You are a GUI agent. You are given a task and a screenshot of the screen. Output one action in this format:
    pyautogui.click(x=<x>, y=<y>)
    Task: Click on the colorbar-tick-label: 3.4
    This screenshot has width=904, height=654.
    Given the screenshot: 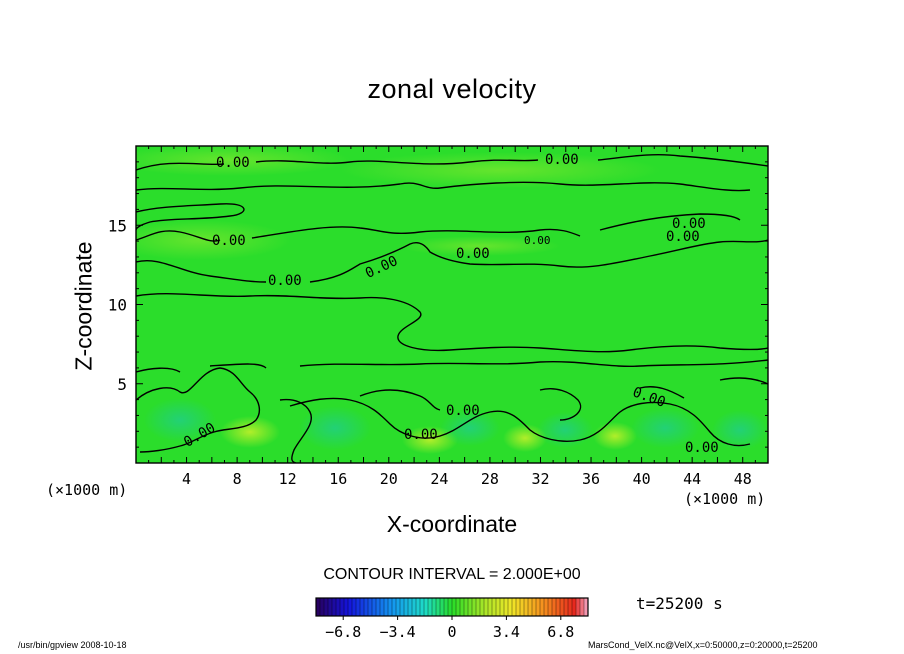 What is the action you would take?
    pyautogui.click(x=506, y=632)
    